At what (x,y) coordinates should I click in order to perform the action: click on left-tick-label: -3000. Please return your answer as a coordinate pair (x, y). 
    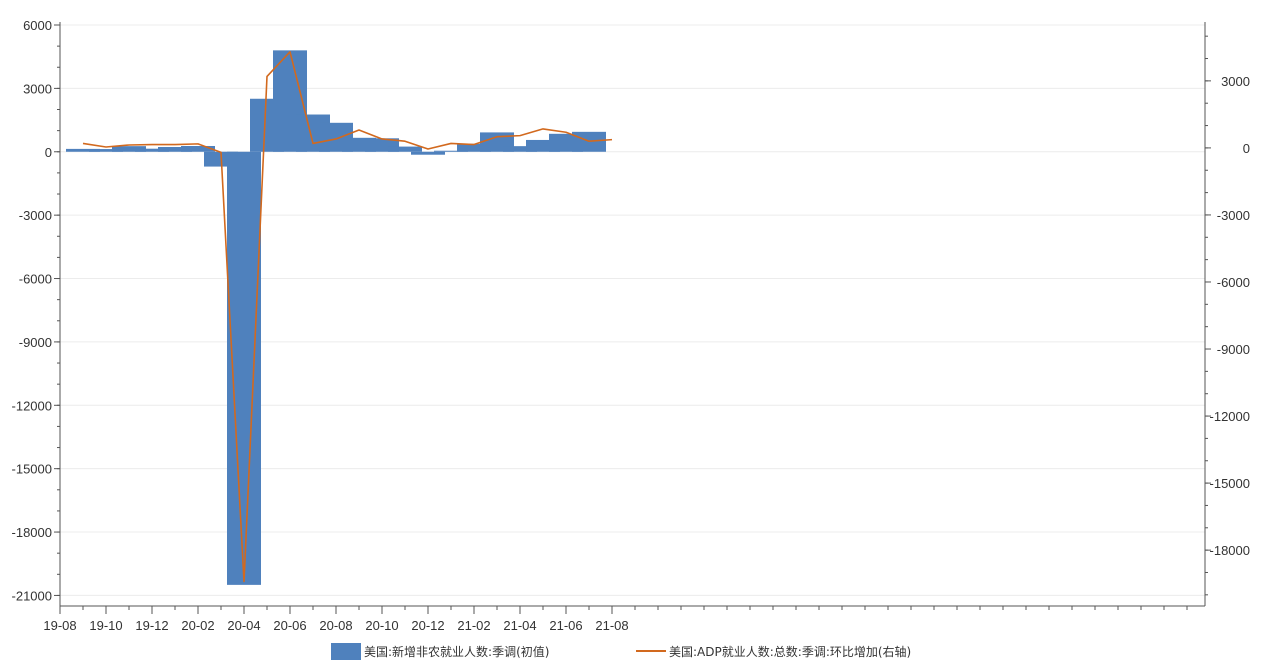
    Looking at the image, I should click on (35, 215).